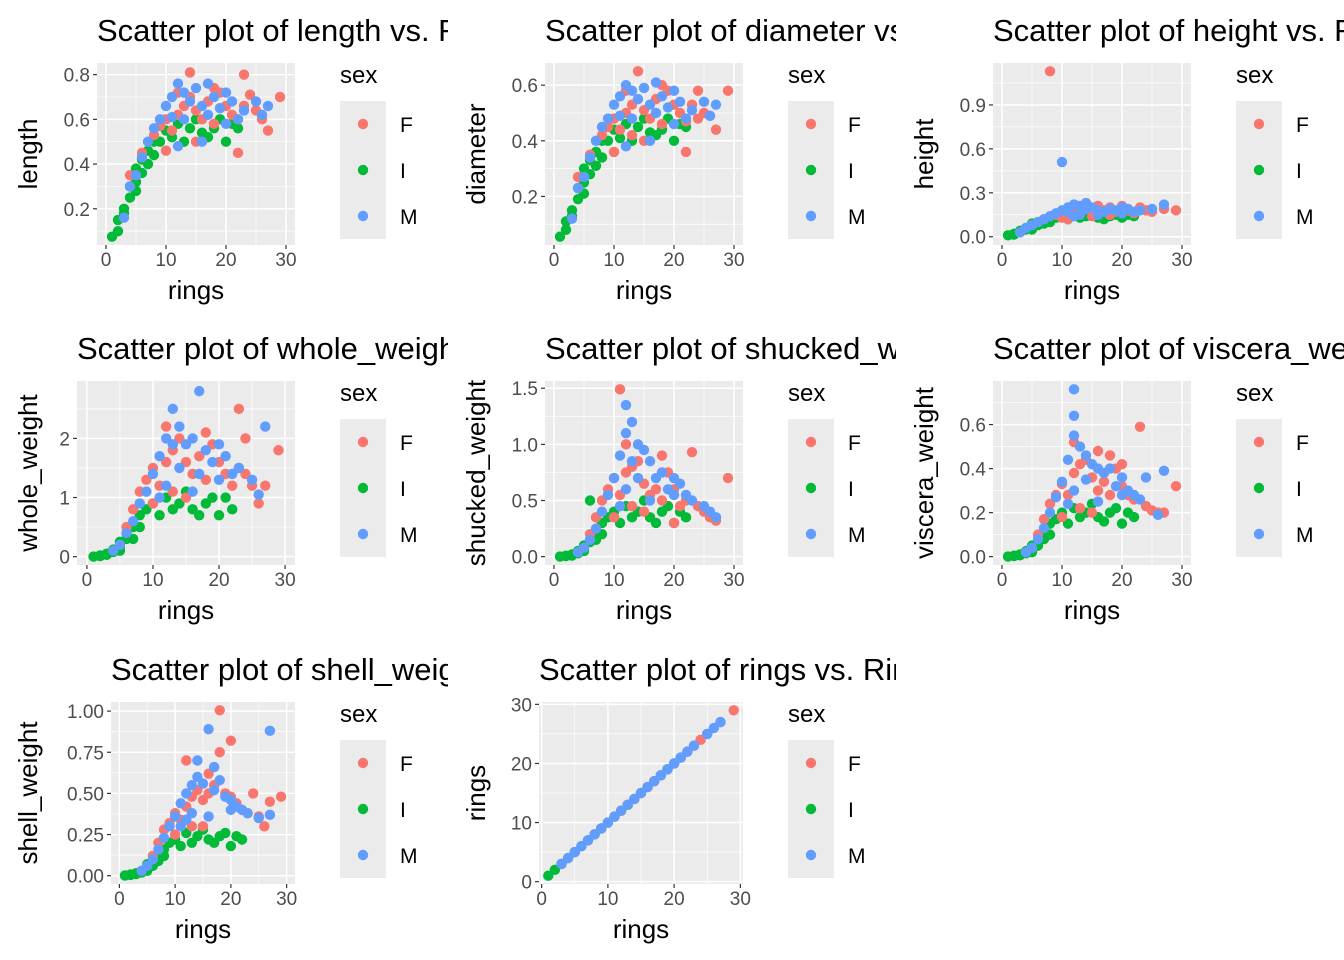 The height and width of the screenshot is (960, 1344). I want to click on y-tick-label: 1.00, so click(85, 712).